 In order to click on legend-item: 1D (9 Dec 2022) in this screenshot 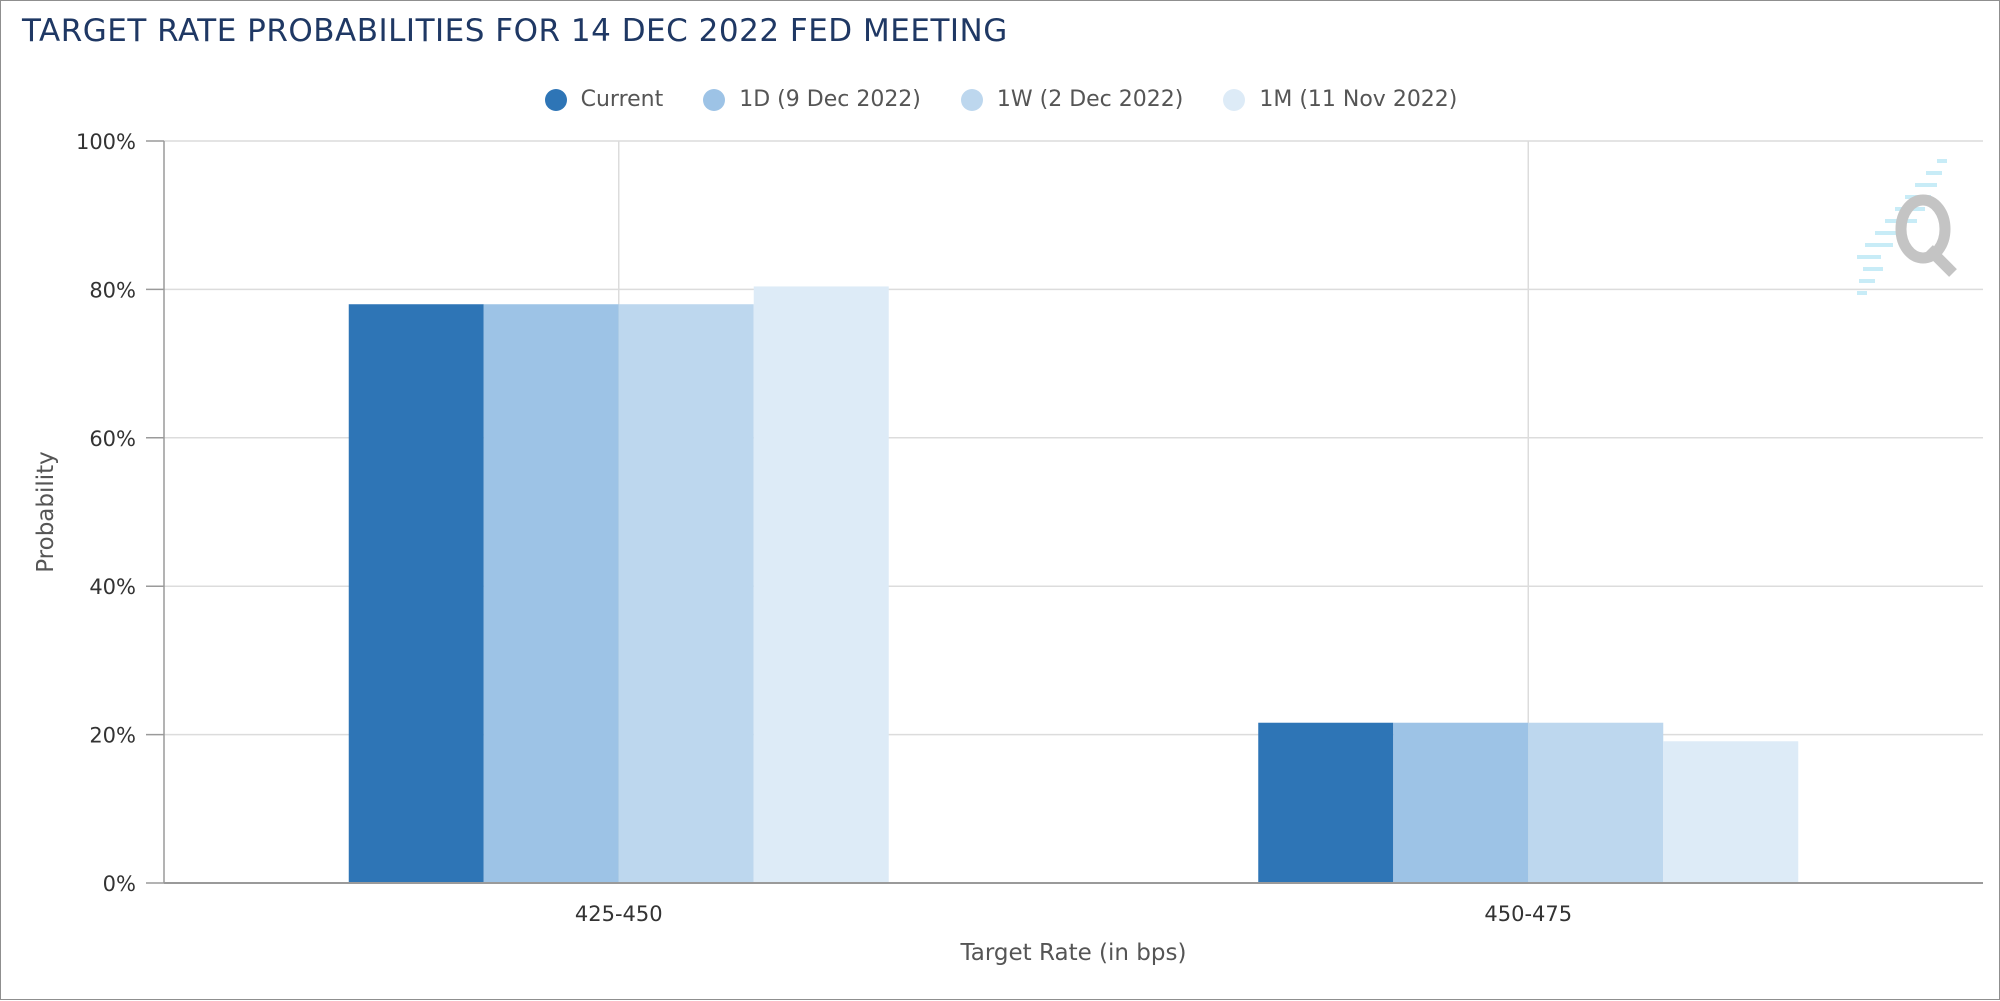, I will do `click(812, 99)`.